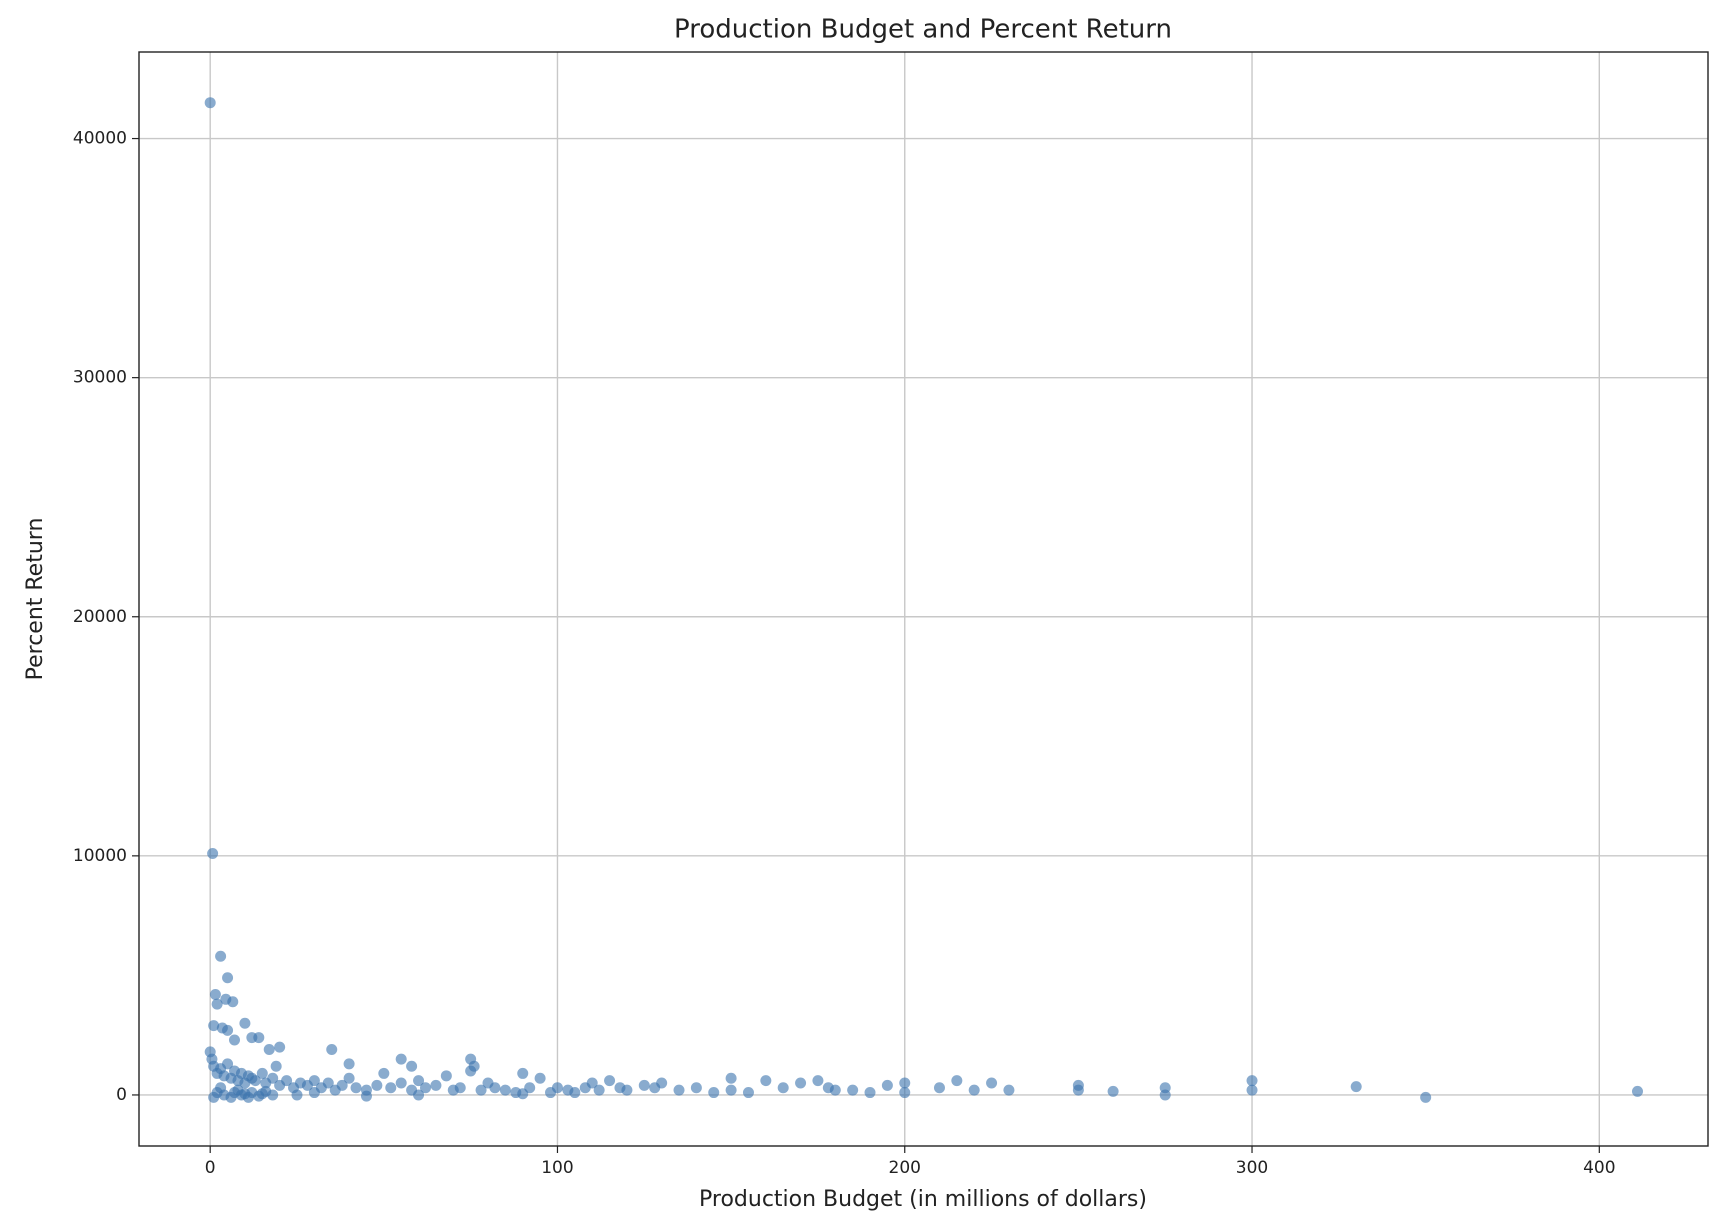 The height and width of the screenshot is (1230, 1730). What do you see at coordinates (923, 30) in the screenshot?
I see `chart-title: Production Budget and Percent Return` at bounding box center [923, 30].